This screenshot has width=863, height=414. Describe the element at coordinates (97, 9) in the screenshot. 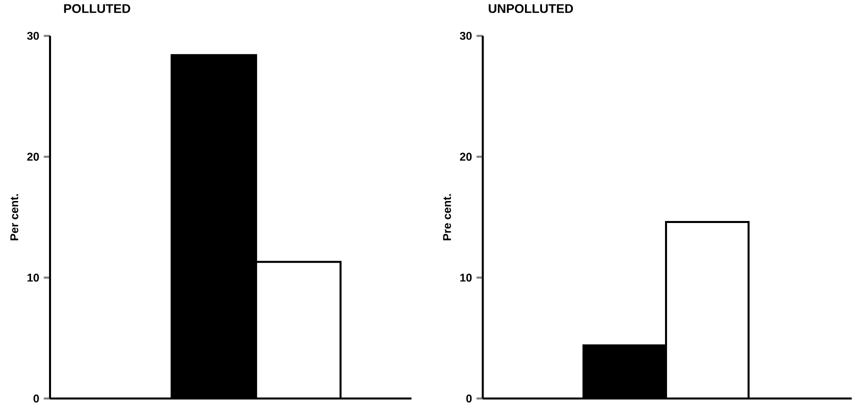

I see `chart-title: POLLUTED` at that location.